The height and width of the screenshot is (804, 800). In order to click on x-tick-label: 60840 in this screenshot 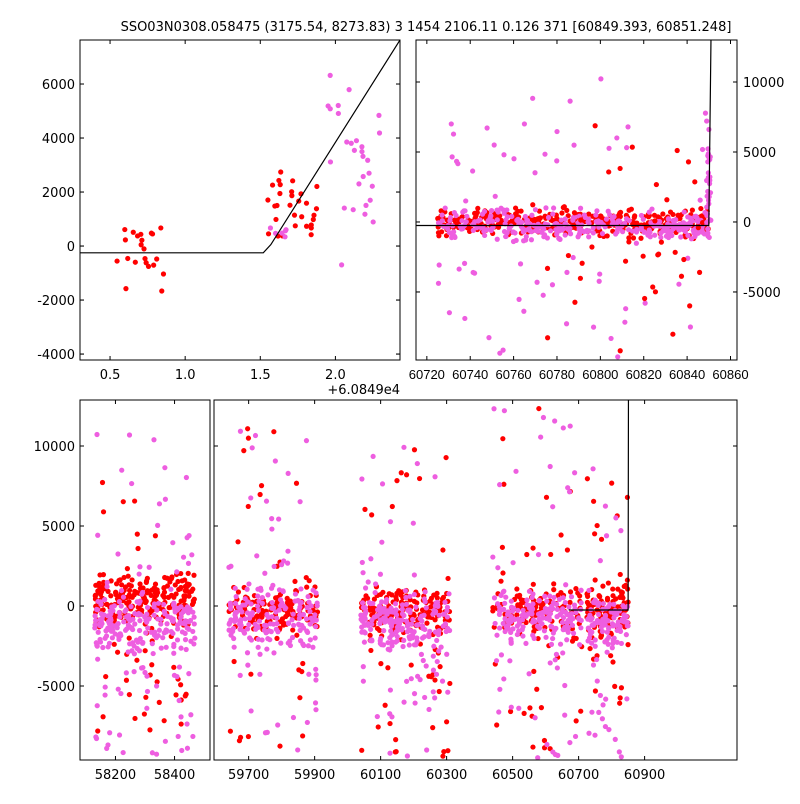, I will do `click(687, 374)`.